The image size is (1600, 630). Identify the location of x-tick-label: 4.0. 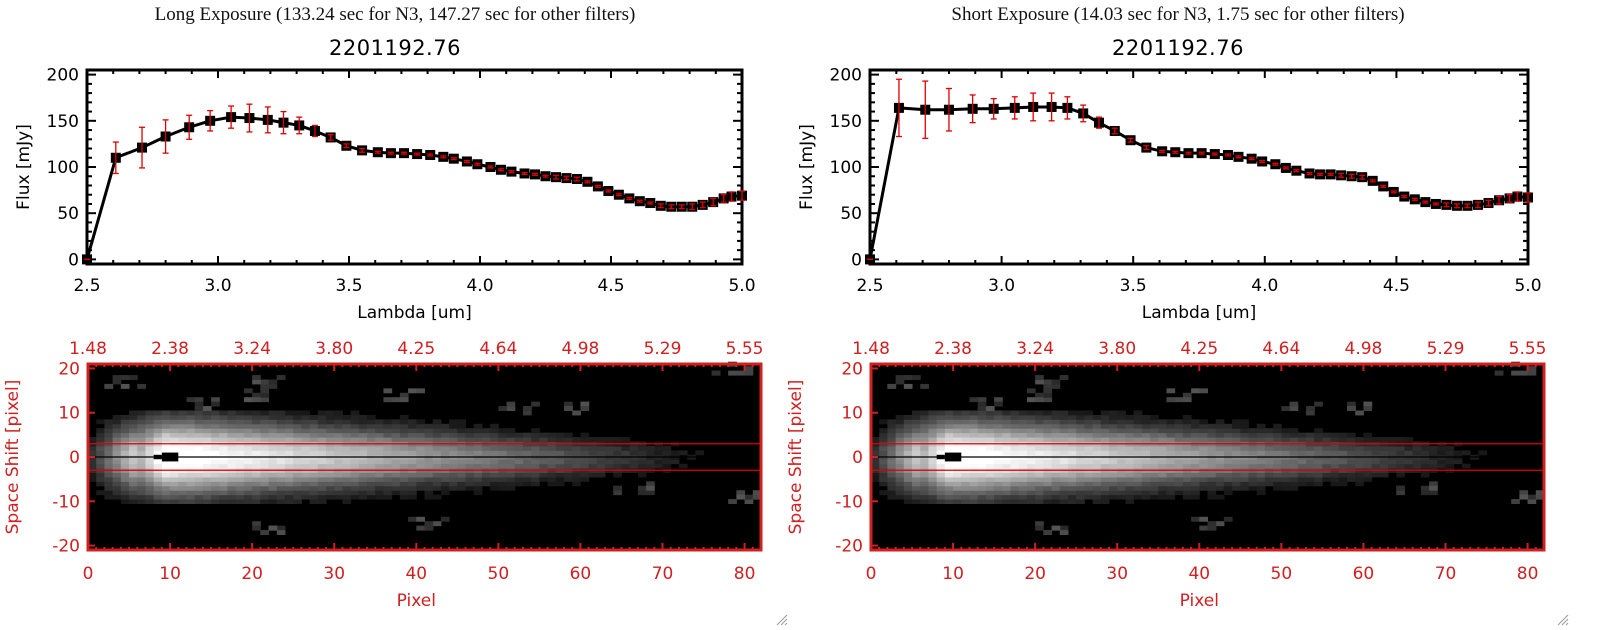
(479, 286).